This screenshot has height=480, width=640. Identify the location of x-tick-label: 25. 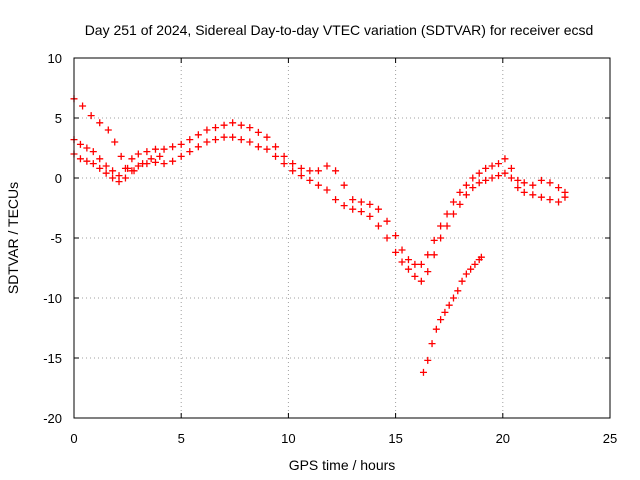
(610, 438).